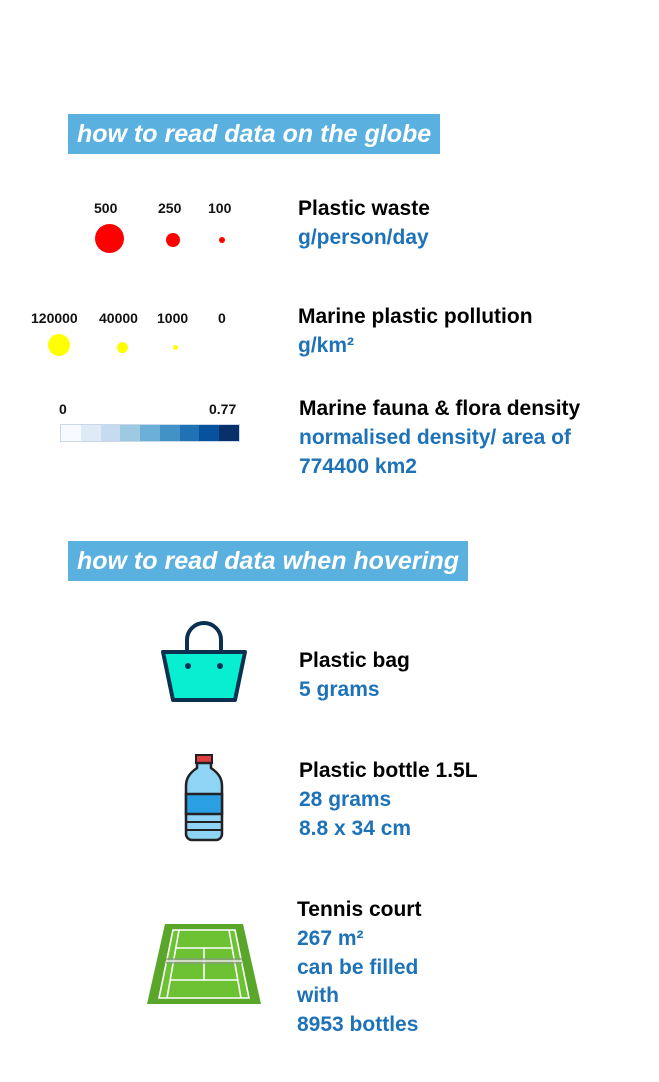  What do you see at coordinates (415, 316) in the screenshot?
I see `marine-pollution-title: Marine plastic pollution` at bounding box center [415, 316].